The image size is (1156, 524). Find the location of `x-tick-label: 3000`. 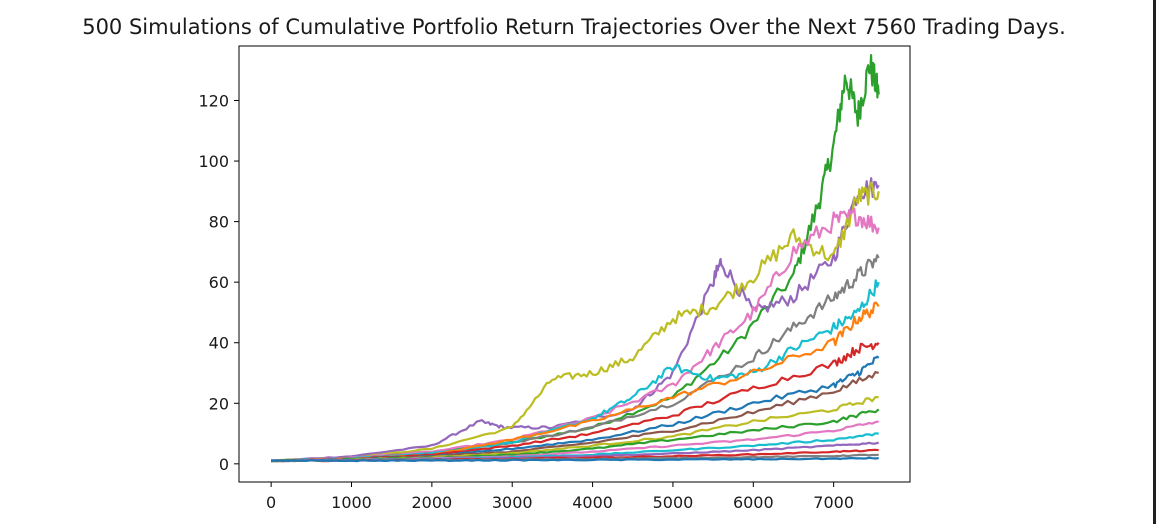

x-tick-label: 3000 is located at coordinates (512, 502).